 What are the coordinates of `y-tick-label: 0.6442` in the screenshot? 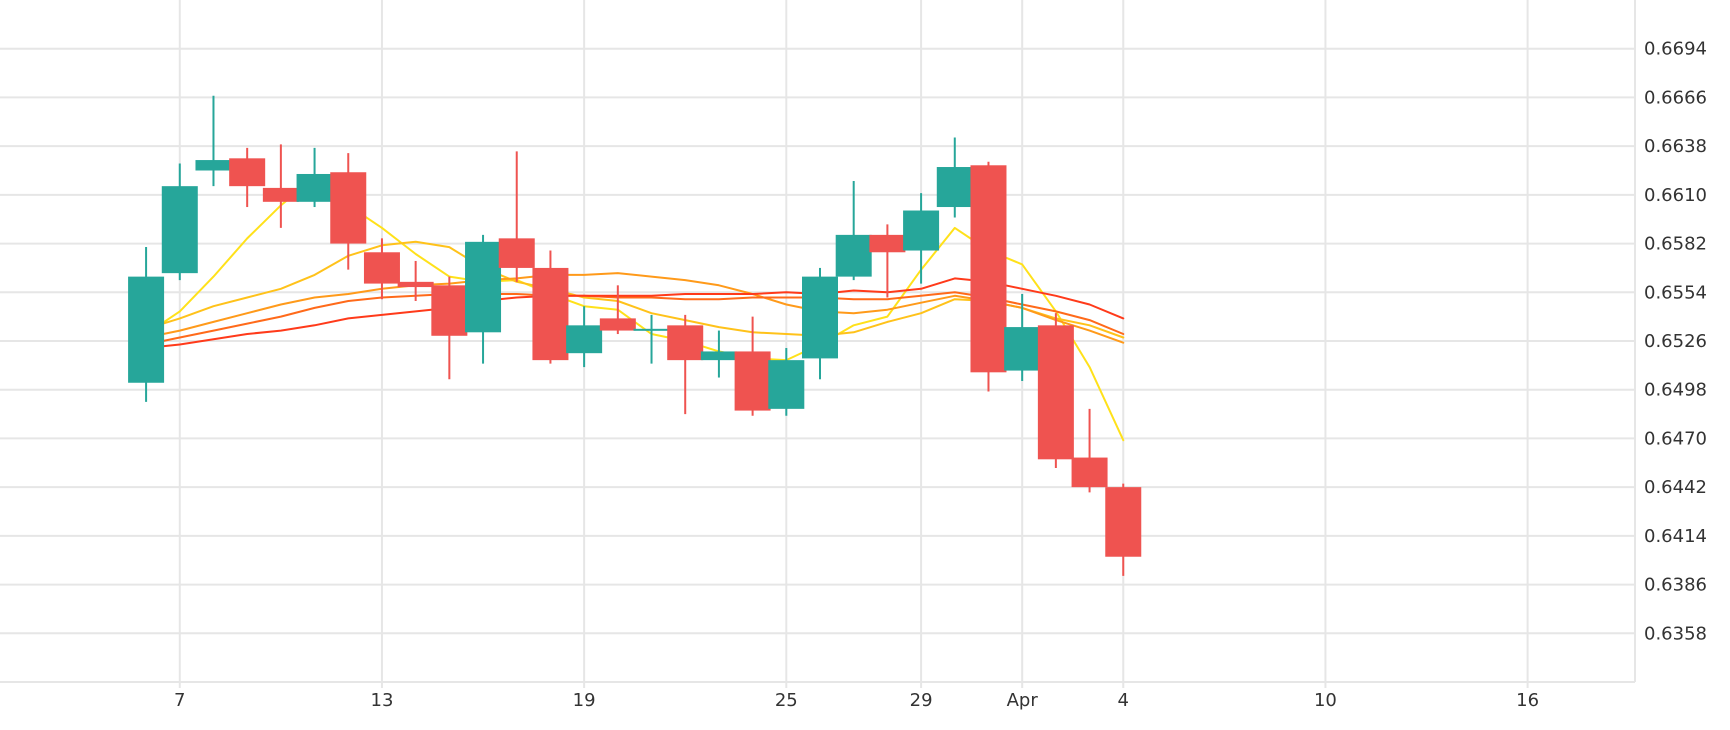 It's located at (1675, 487).